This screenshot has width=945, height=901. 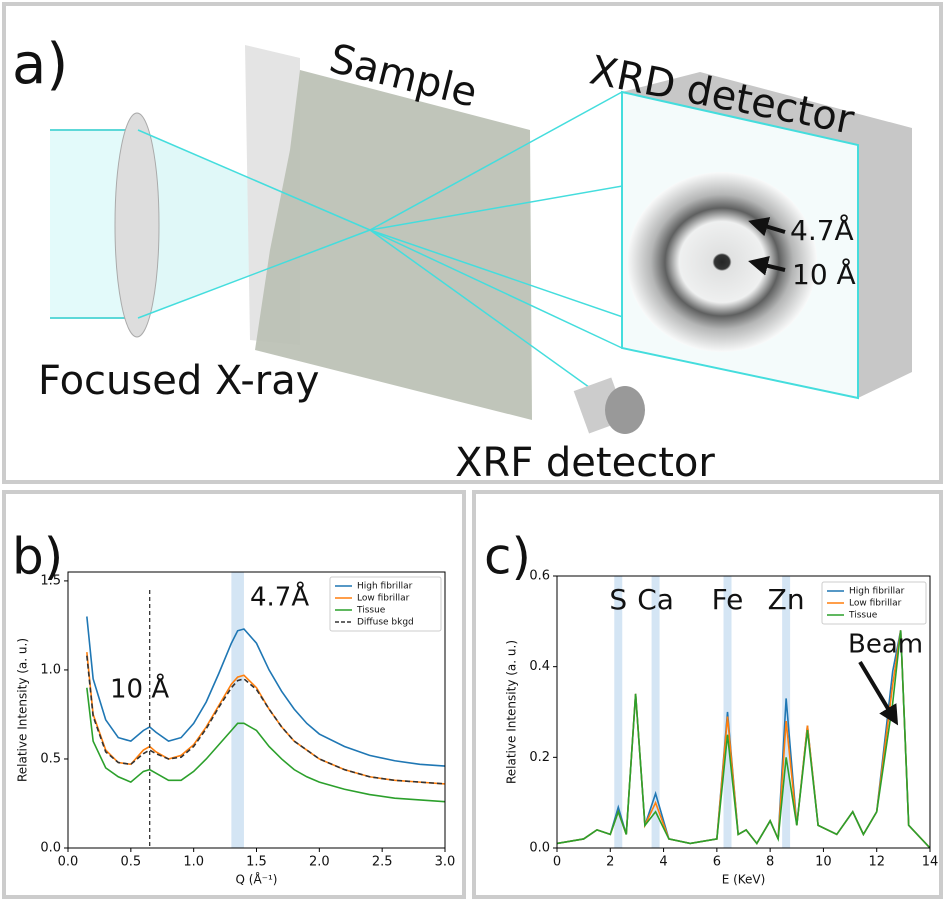 I want to click on ring-label: 10 Å, so click(x=824, y=274).